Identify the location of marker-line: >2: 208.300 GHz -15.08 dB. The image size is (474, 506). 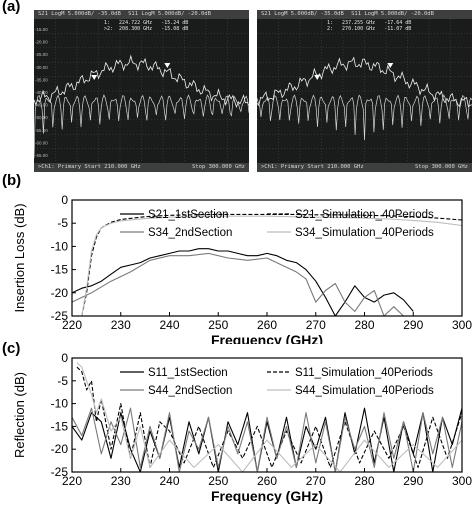
(146, 29).